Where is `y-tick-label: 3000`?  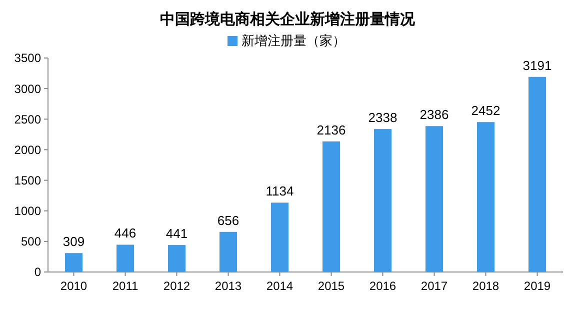 y-tick-label: 3000 is located at coordinates (28, 89).